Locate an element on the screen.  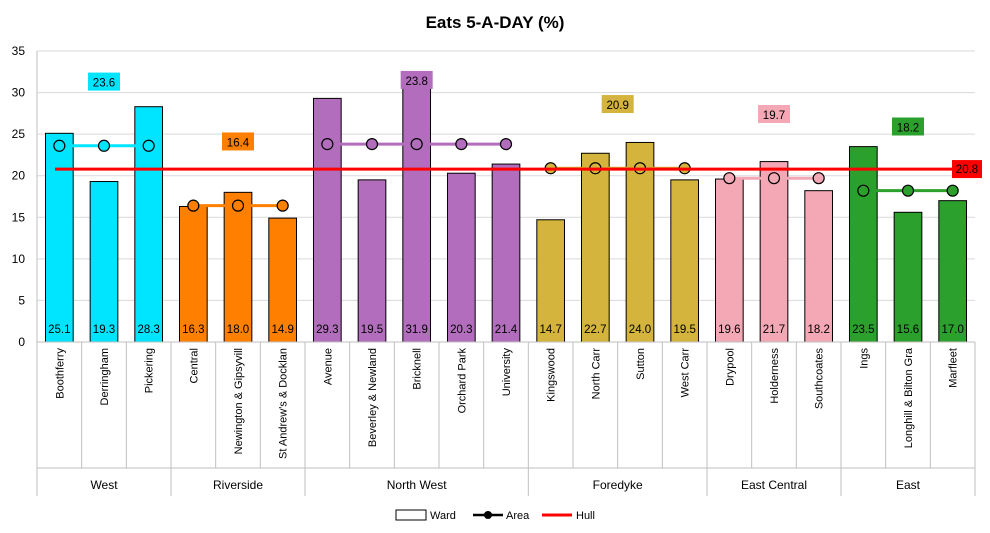
x-group-label: North West is located at coordinates (417, 485).